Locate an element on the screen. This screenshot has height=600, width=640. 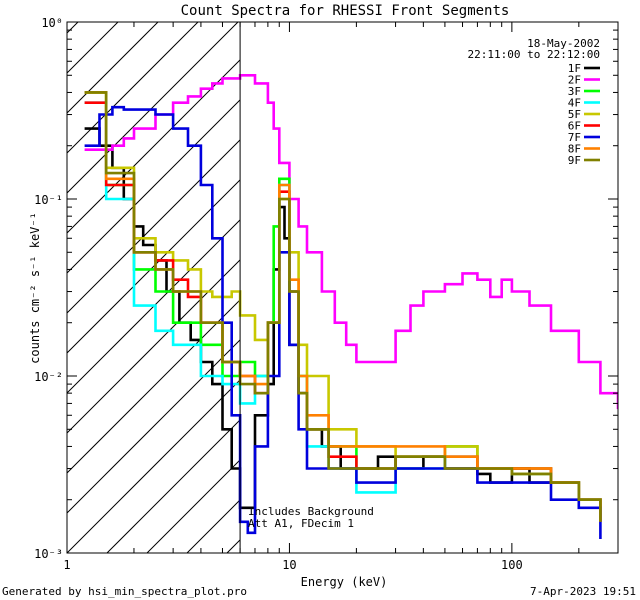
y-tick-label: 10⁰ is located at coordinates (52, 23).